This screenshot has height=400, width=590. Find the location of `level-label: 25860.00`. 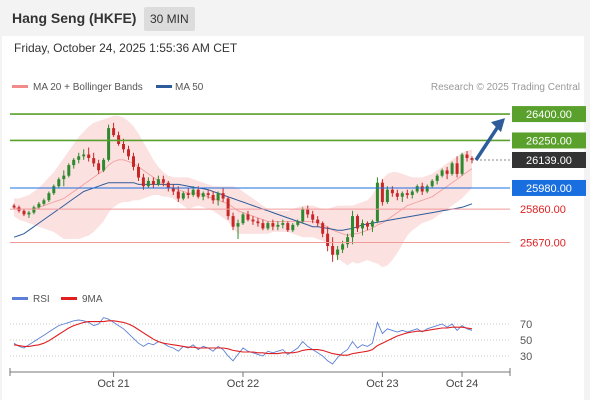

level-label: 25860.00 is located at coordinates (543, 210).